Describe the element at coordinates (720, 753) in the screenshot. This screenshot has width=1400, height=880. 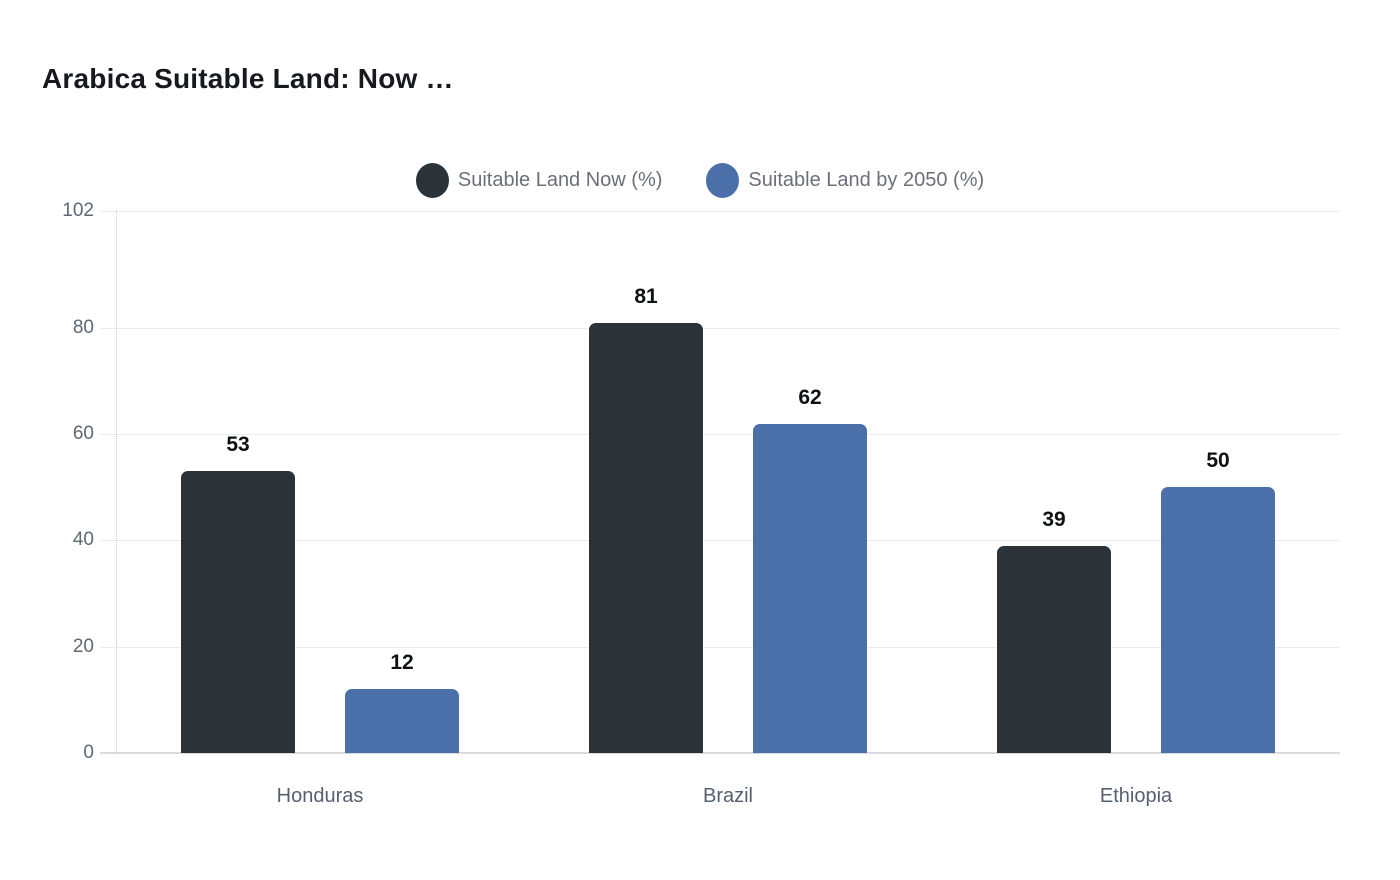
I see `x-axis-baseline` at that location.